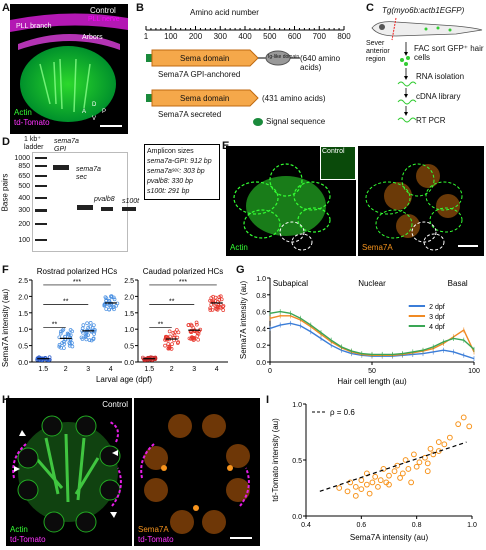  I want to click on lane-sema7a-sec: sema7a sec, so click(88, 173).